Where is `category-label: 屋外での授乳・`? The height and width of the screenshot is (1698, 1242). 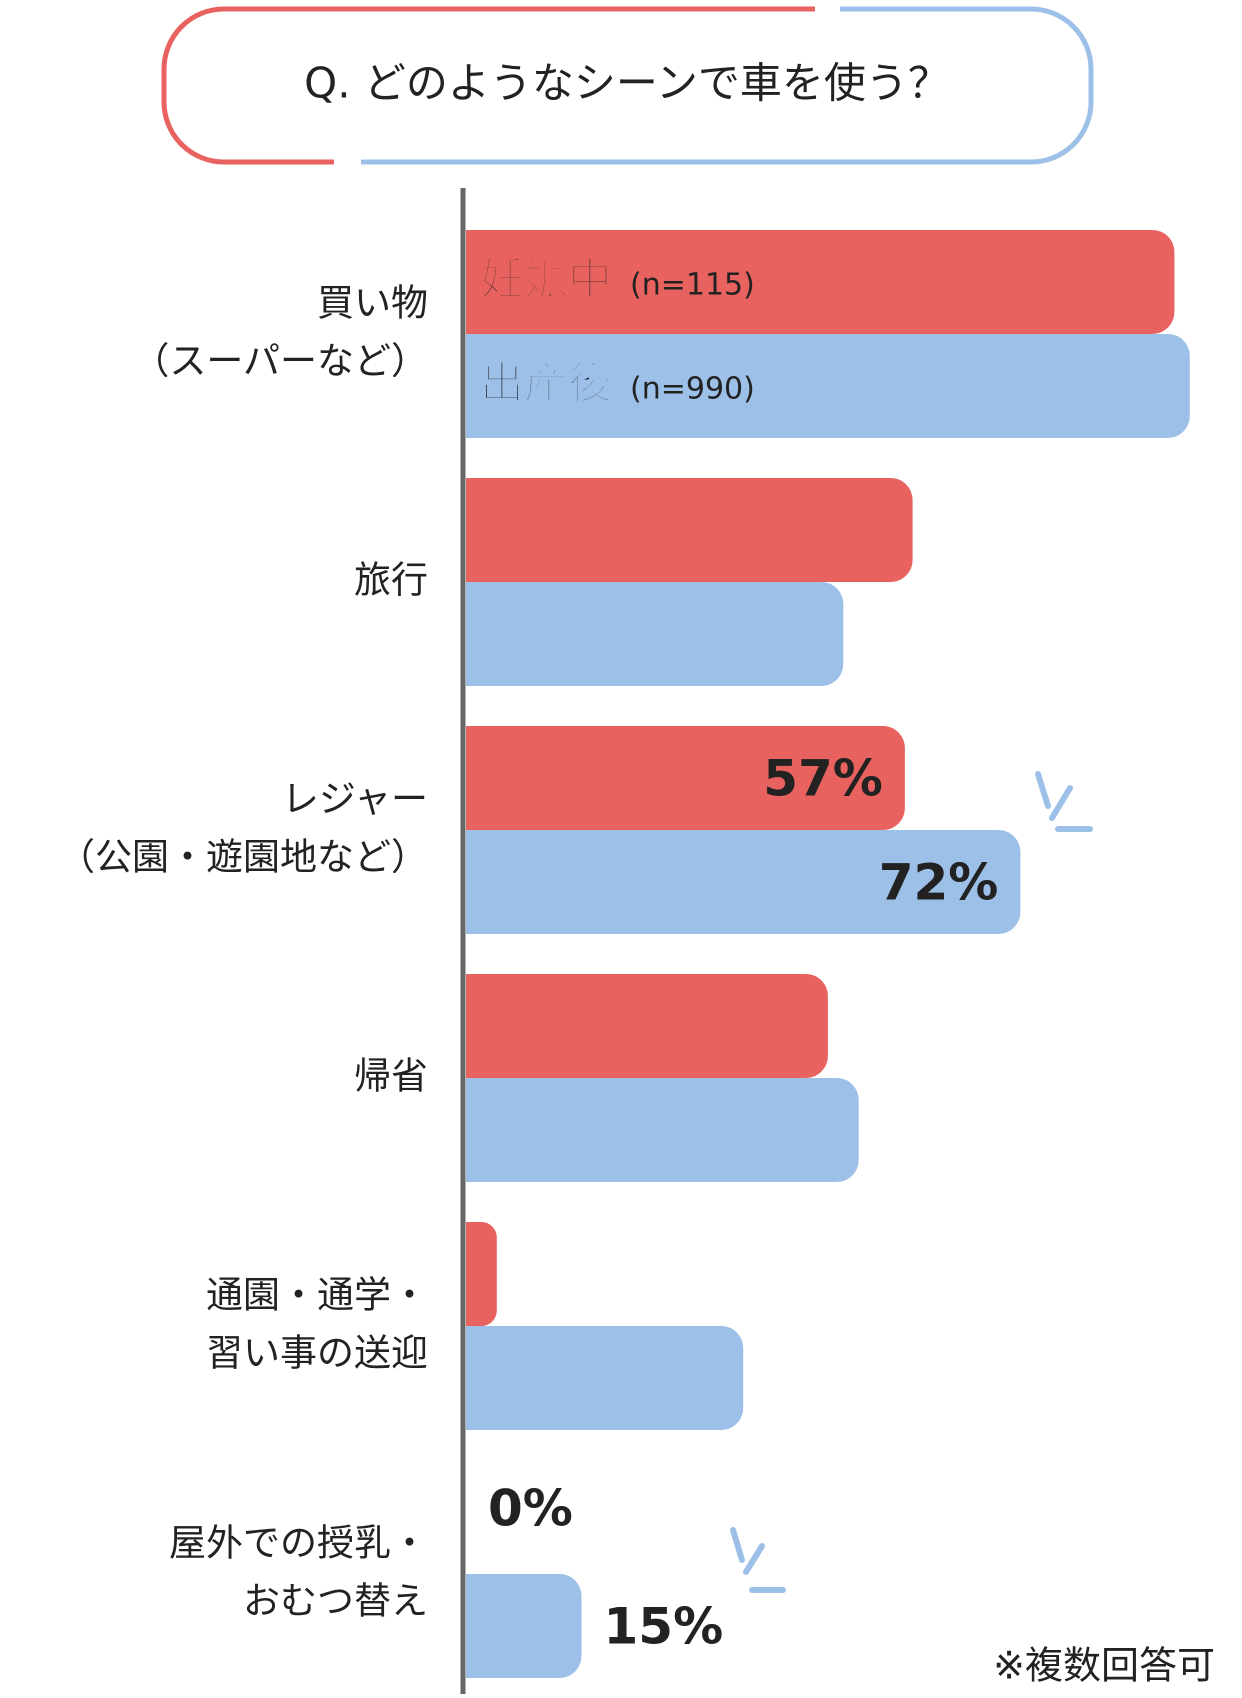 category-label: 屋外での授乳・ is located at coordinates (298, 1543).